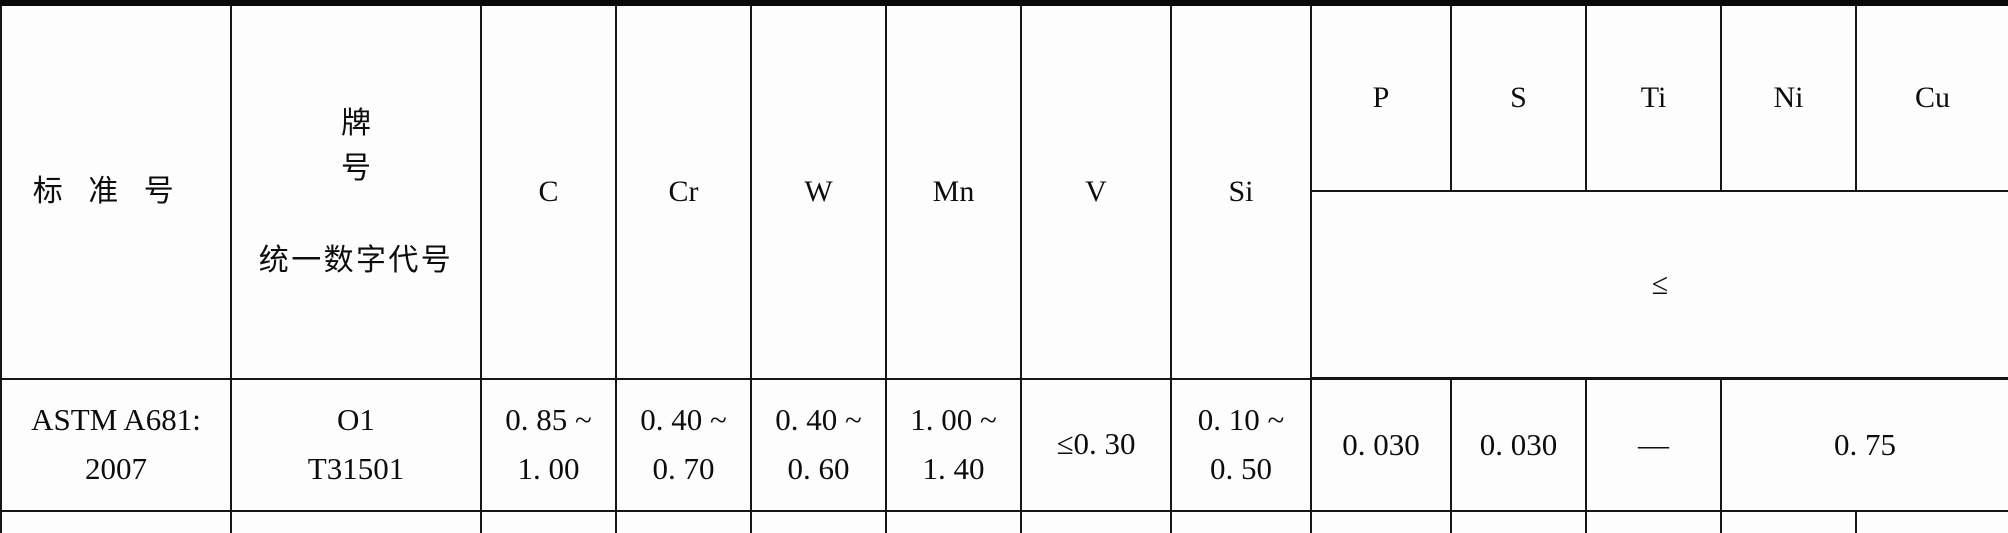 Image resolution: width=2008 pixels, height=533 pixels. Describe the element at coordinates (116, 444) in the screenshot. I see `cell-standard: ASTM A681: 2007` at that location.